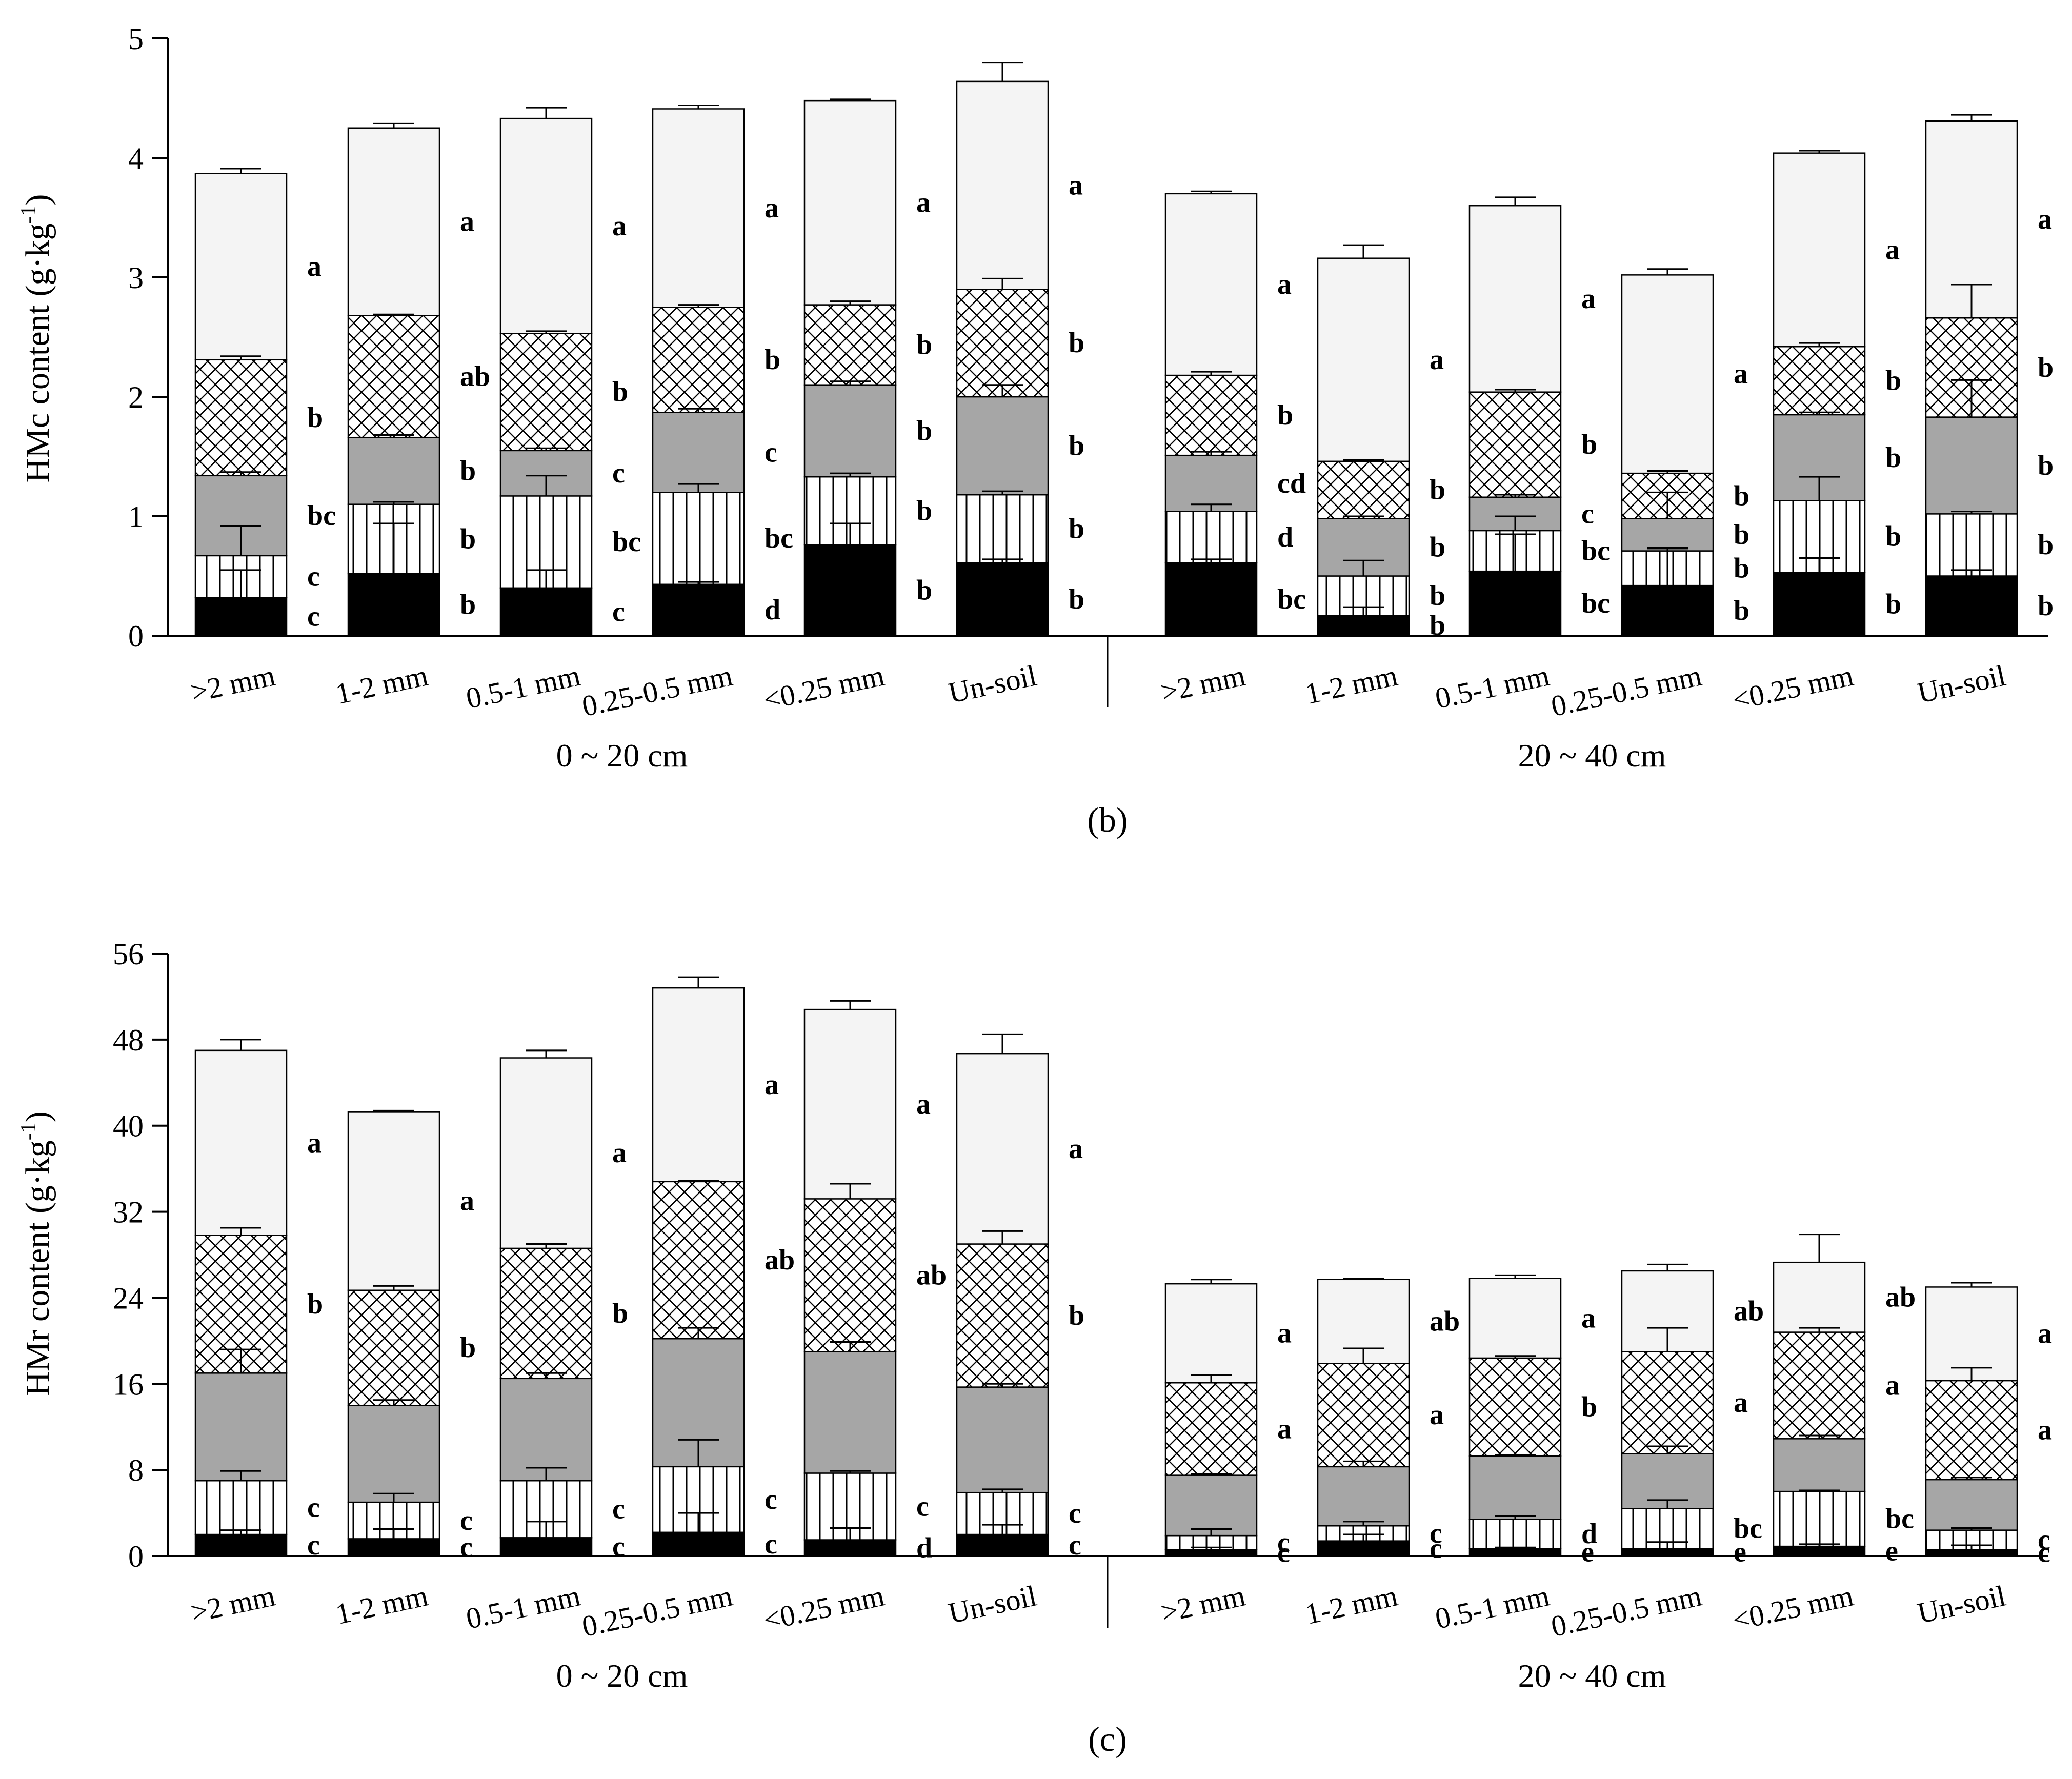 The image size is (2072, 1779). I want to click on stacked-bar: bc bc c b a, so click(1539, 416).